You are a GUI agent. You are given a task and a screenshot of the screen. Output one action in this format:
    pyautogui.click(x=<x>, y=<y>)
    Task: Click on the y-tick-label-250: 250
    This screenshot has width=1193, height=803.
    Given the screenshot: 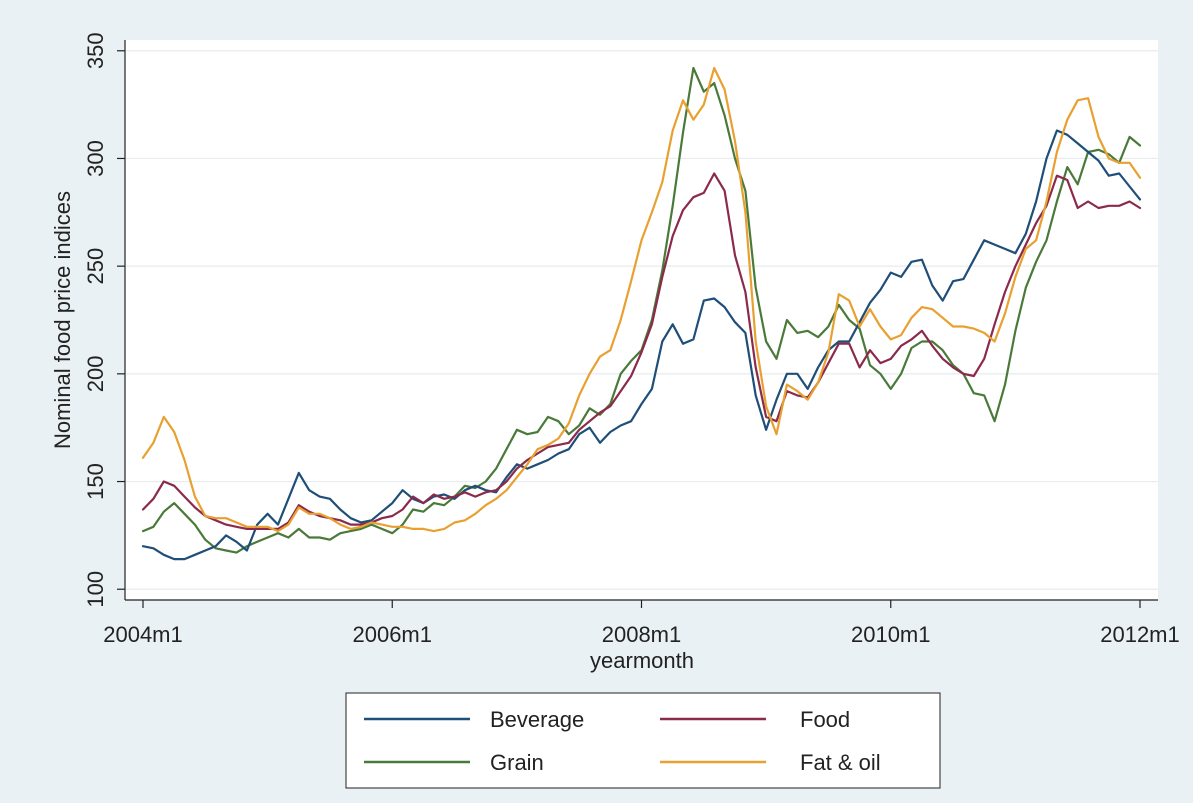 What is the action you would take?
    pyautogui.click(x=95, y=266)
    